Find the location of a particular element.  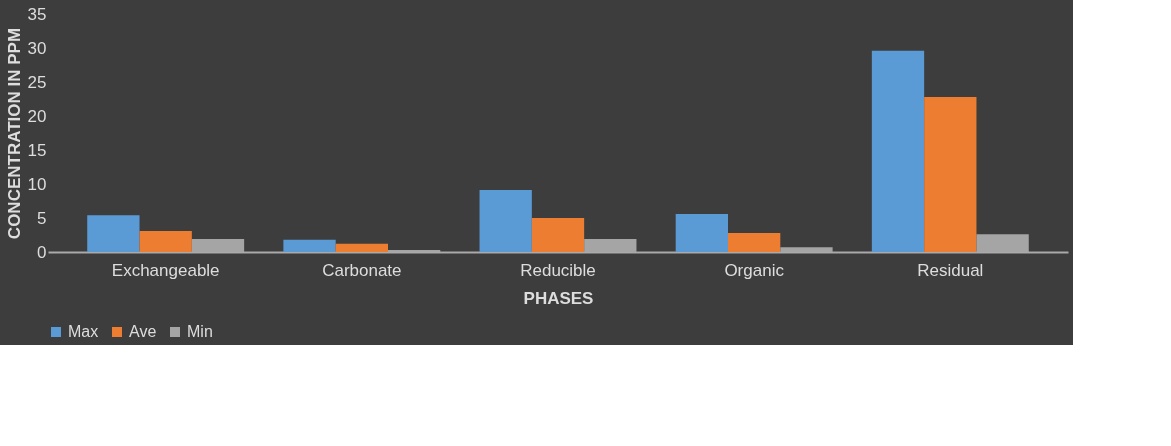

y-tick-label: 0 is located at coordinates (42, 252).